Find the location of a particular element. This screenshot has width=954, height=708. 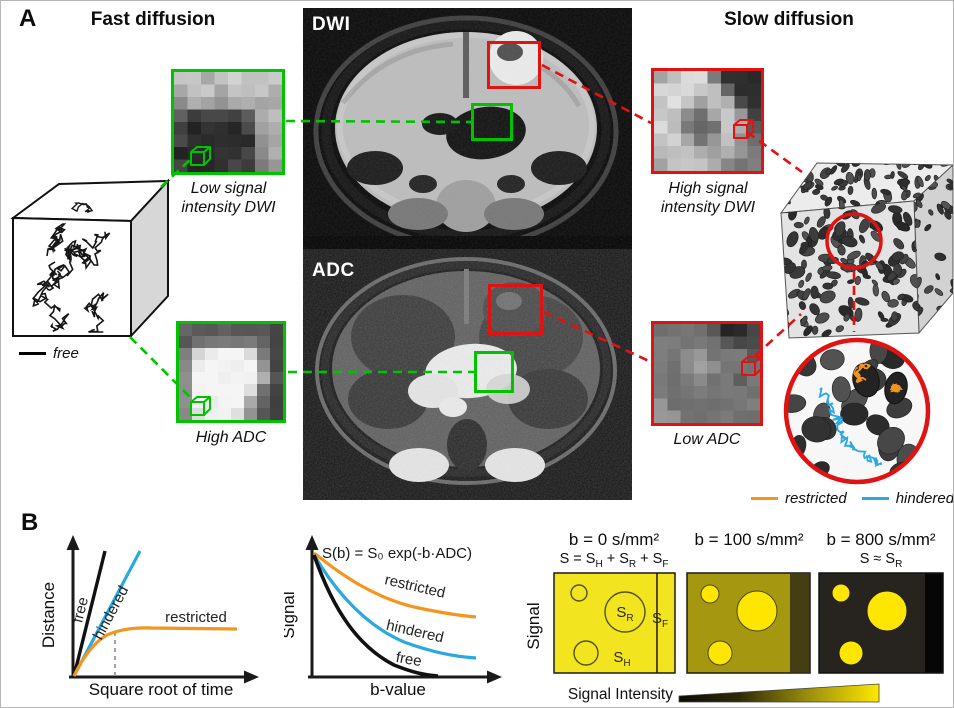

high-signal-pixels is located at coordinates (707, 121).